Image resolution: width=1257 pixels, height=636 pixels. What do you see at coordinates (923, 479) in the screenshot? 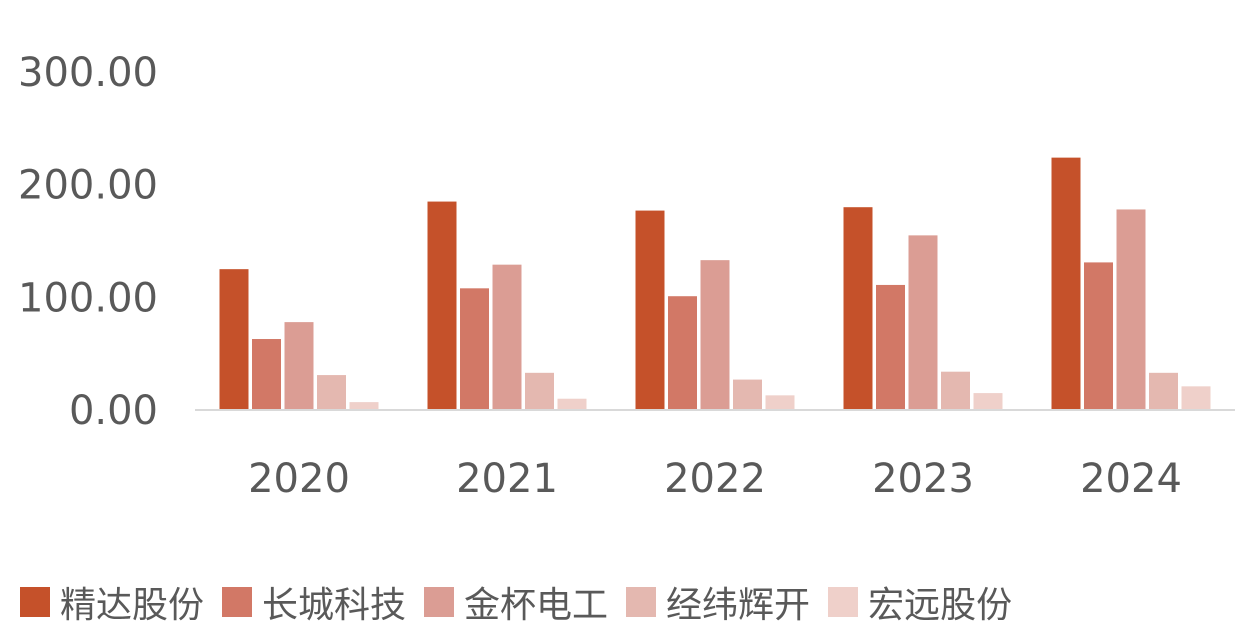
I see `x-tick-label: 2023` at bounding box center [923, 479].